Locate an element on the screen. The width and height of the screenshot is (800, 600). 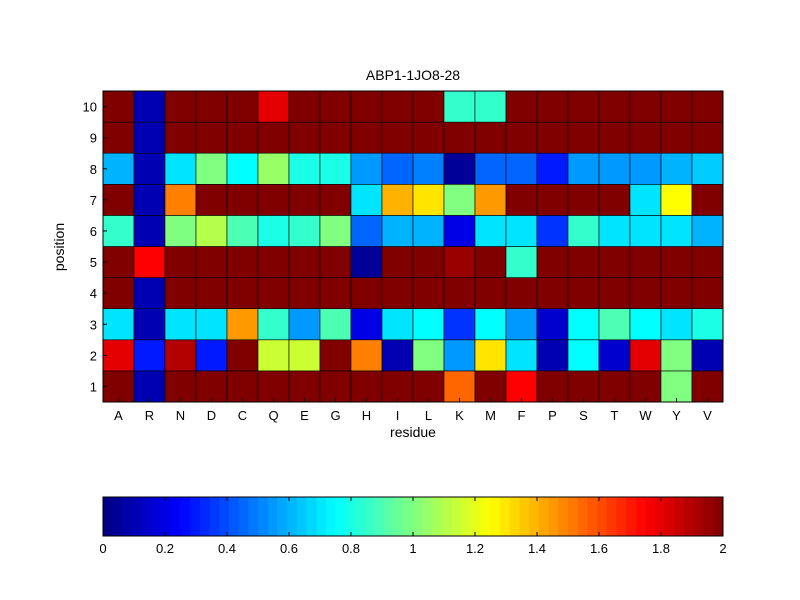
y-tick-label: 3 is located at coordinates (93, 324).